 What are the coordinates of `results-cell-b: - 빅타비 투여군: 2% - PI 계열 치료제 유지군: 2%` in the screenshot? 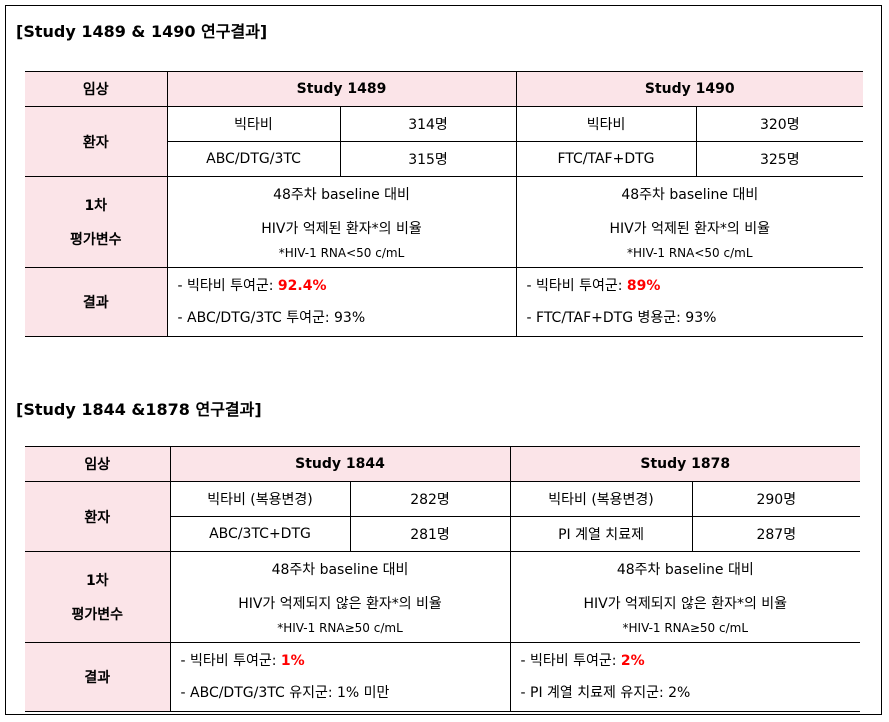 It's located at (685, 677).